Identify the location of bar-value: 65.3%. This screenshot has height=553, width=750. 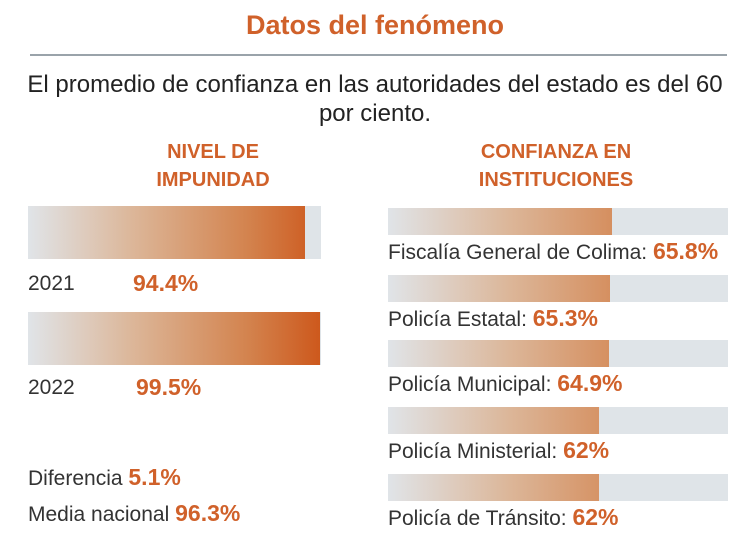
(565, 318).